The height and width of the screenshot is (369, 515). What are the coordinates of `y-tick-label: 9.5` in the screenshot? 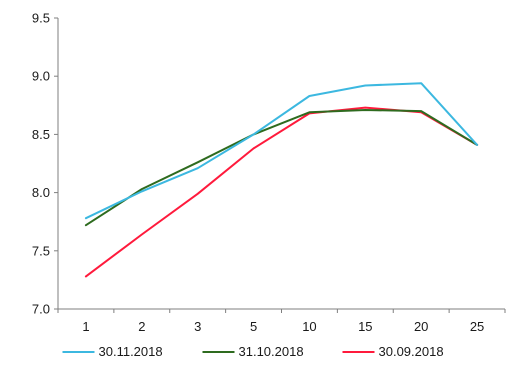 It's located at (41, 18).